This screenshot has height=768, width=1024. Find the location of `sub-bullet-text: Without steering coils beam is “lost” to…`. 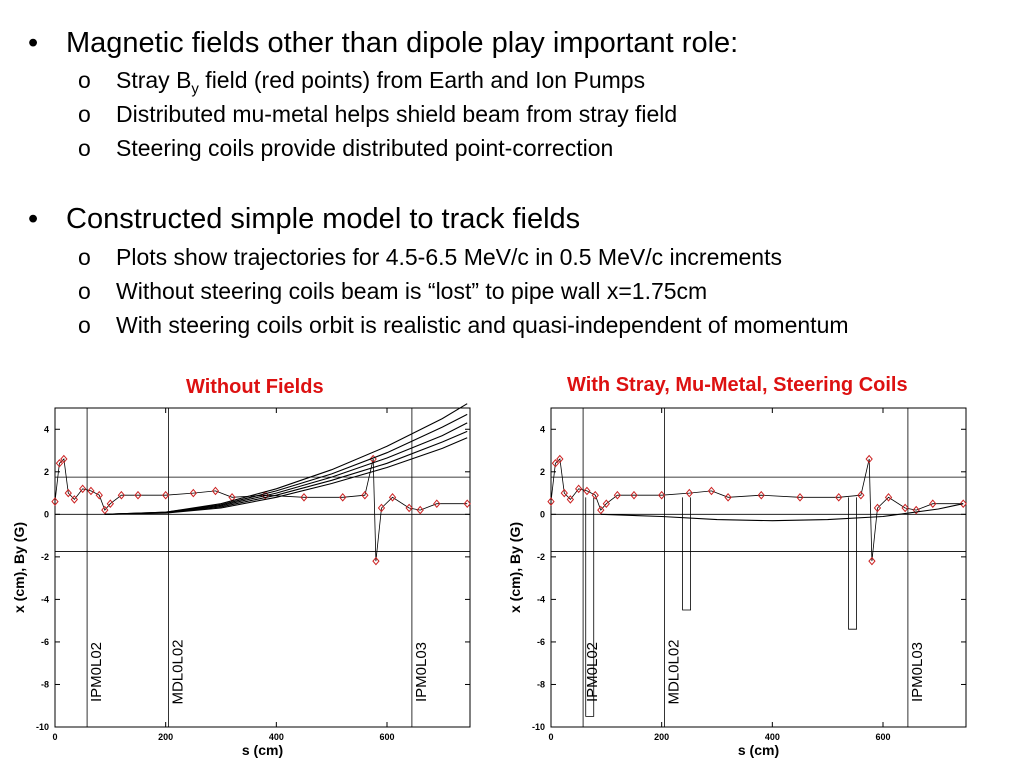

sub-bullet-text: Without steering coils beam is “lost” to… is located at coordinates (412, 291).